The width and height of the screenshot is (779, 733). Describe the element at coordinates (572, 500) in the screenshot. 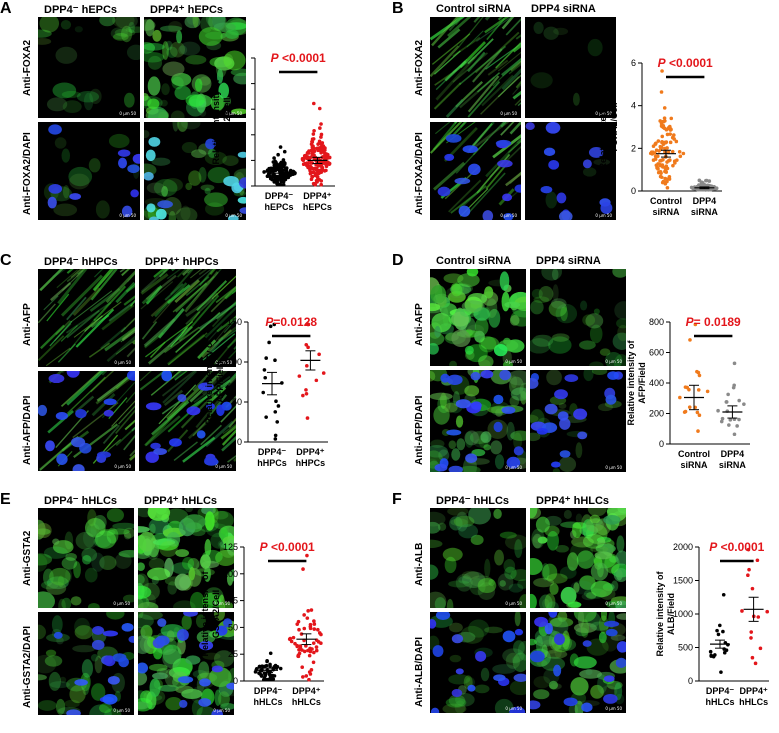

I see `column-title: DPP4⁺ hHLCs` at that location.